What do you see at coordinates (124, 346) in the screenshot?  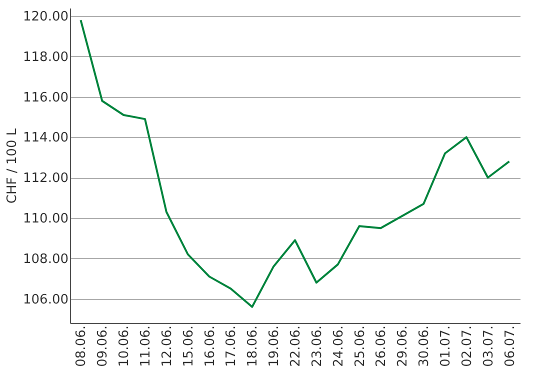 I see `x-tick-label: 10.06.` at bounding box center [124, 346].